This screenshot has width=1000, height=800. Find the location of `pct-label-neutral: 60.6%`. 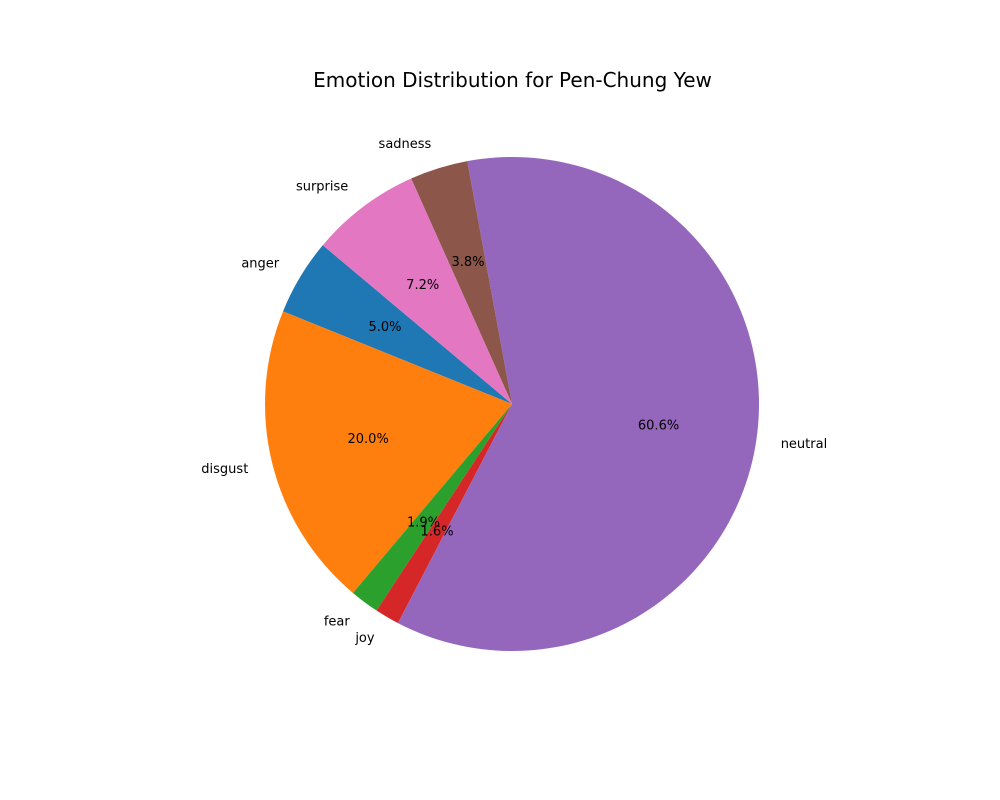

pct-label-neutral: 60.6% is located at coordinates (658, 425).